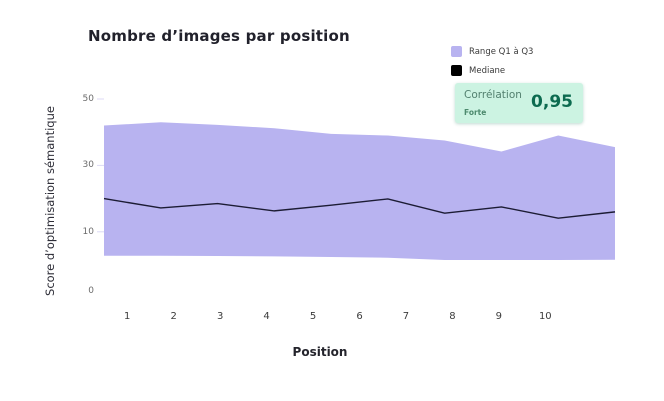 The width and height of the screenshot is (664, 401). Describe the element at coordinates (499, 316) in the screenshot. I see `x-tick-label-9: 9` at that location.